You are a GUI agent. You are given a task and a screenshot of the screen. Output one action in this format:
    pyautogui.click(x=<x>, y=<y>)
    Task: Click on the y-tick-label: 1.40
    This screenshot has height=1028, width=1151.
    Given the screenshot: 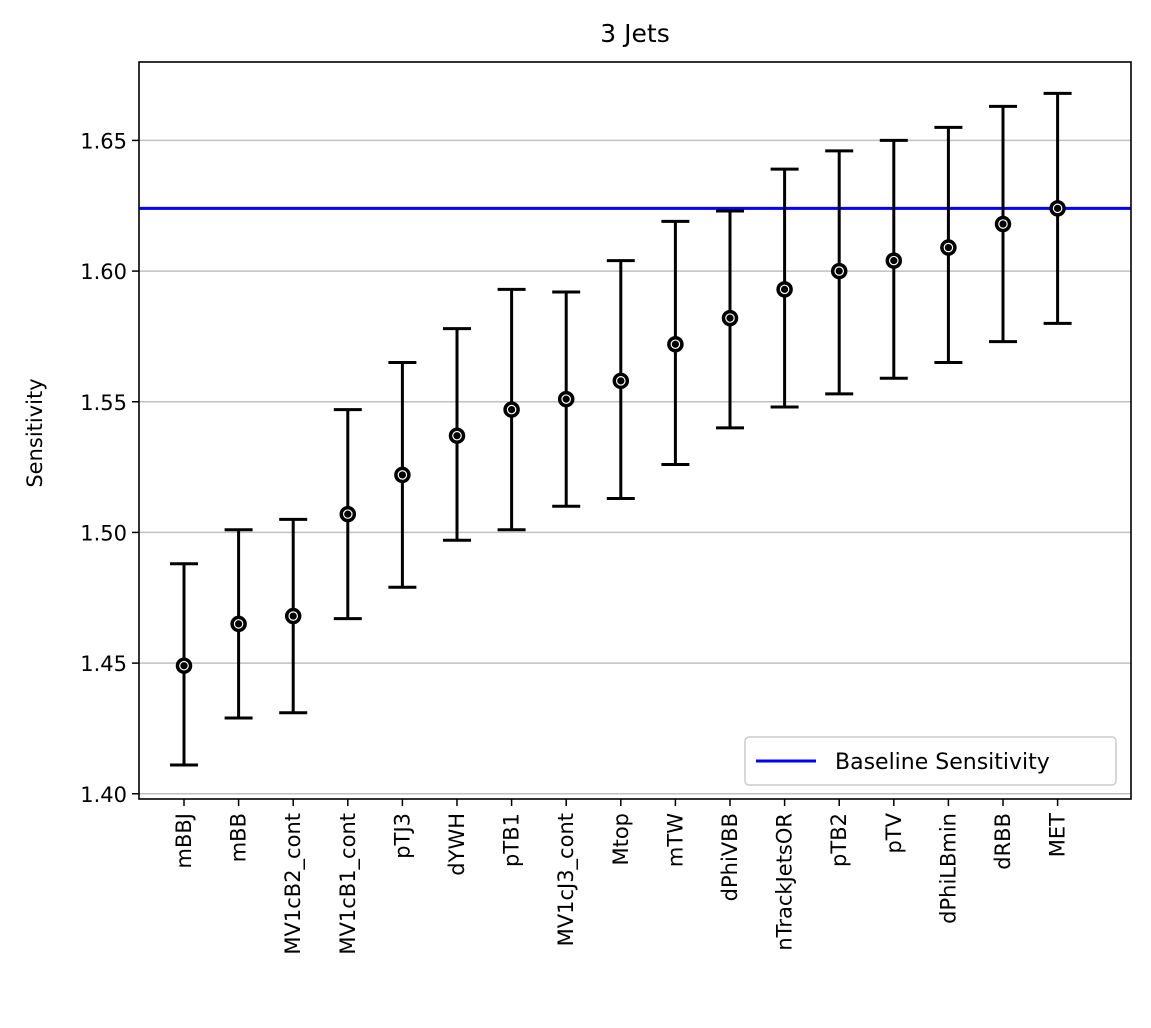 What is the action you would take?
    pyautogui.click(x=103, y=795)
    